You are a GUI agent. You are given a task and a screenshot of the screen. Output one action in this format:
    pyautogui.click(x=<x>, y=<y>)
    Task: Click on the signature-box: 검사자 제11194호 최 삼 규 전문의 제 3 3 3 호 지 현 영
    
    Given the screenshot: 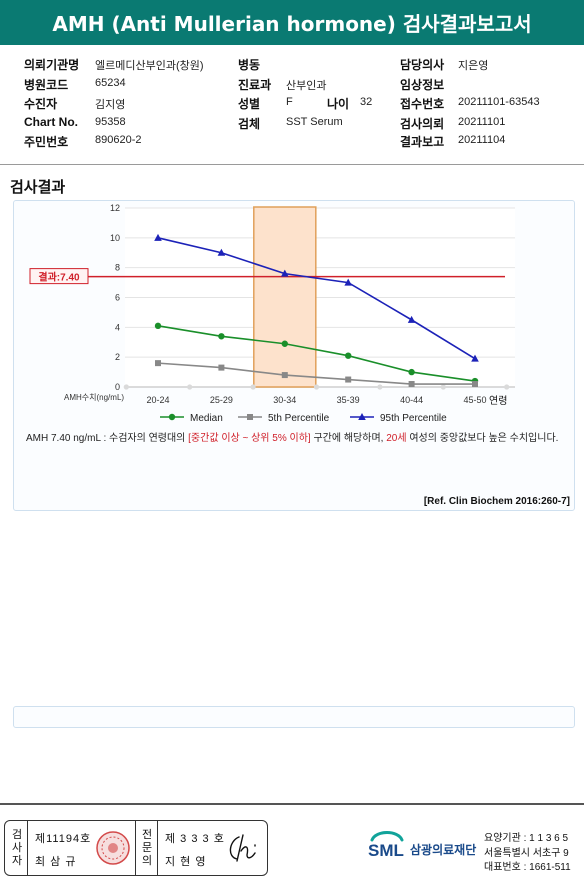 What is the action you would take?
    pyautogui.click(x=136, y=848)
    